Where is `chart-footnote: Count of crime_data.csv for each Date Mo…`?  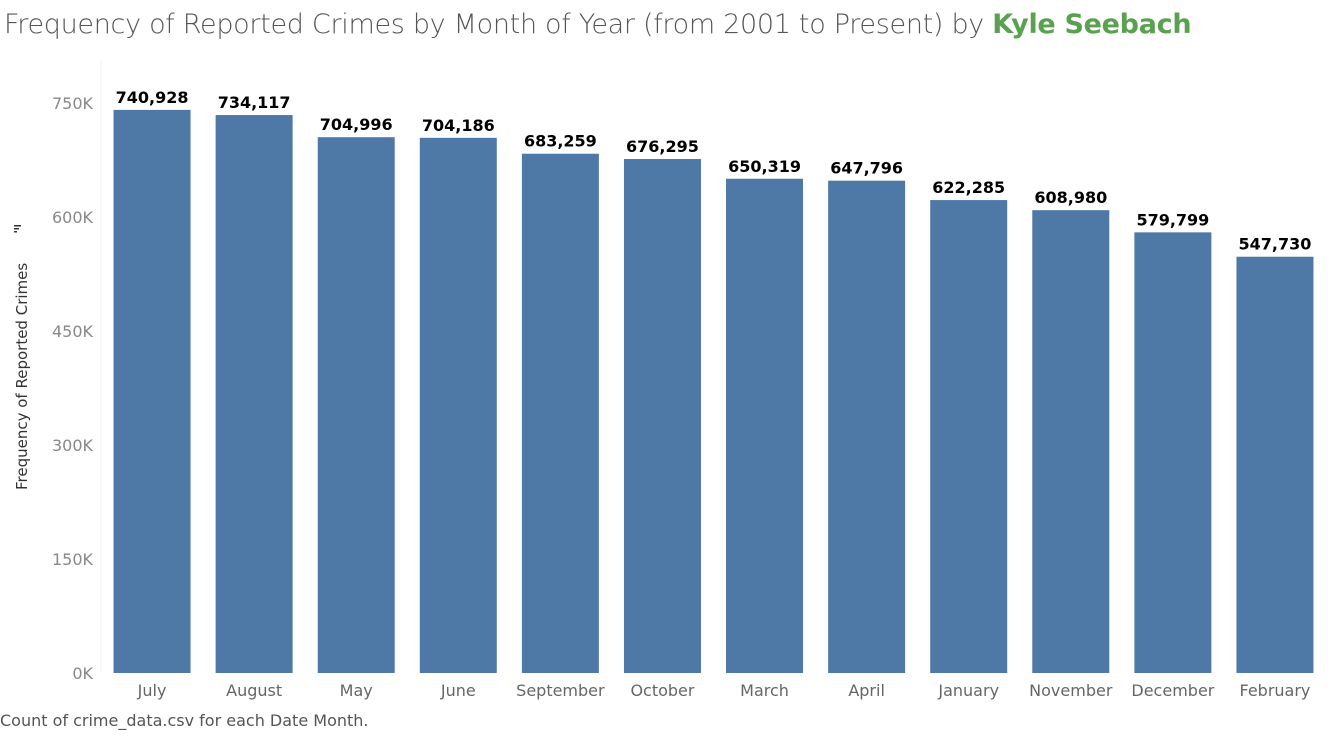
chart-footnote: Count of crime_data.csv for each Date Mo… is located at coordinates (184, 720).